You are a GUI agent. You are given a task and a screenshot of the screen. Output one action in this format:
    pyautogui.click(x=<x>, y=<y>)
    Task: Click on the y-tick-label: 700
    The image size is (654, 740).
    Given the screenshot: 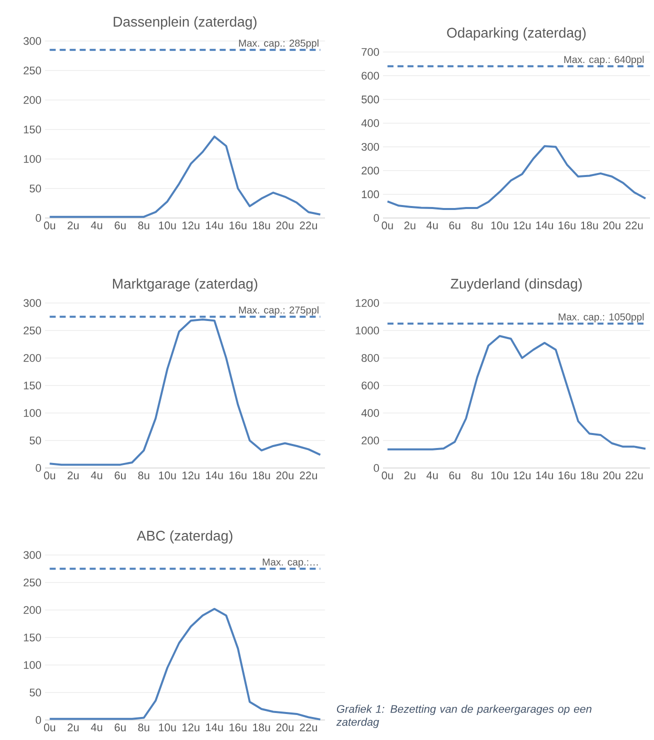 What is the action you would take?
    pyautogui.click(x=371, y=52)
    